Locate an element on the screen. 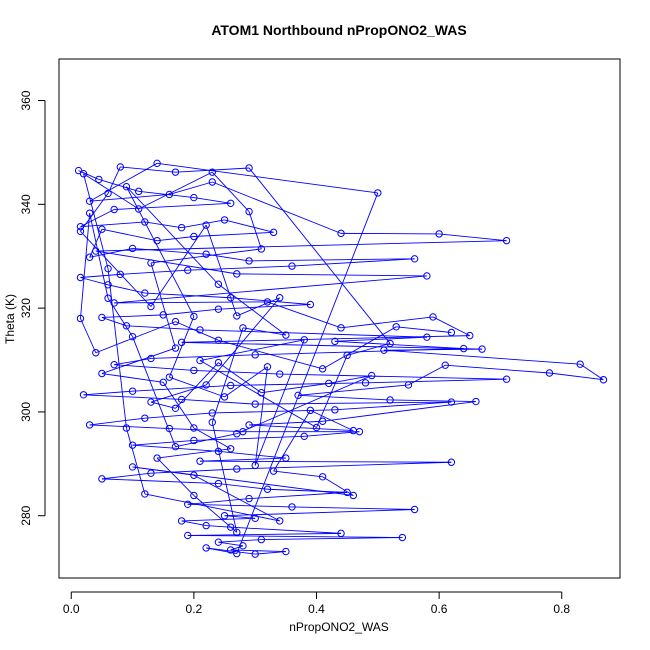  x-tick-label: 0.6 is located at coordinates (439, 609).